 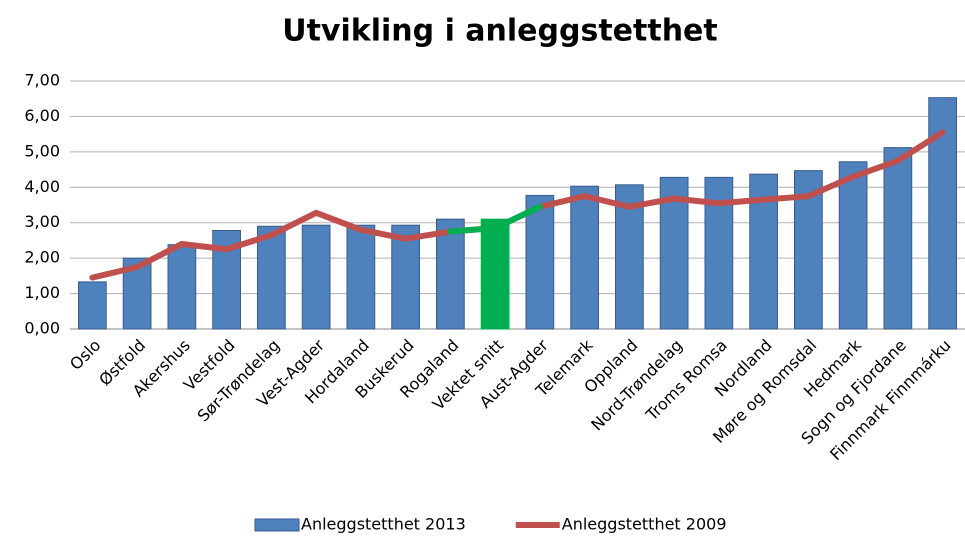 What do you see at coordinates (383, 524) in the screenshot?
I see `legend-label: Anleggstetthet 2013` at bounding box center [383, 524].